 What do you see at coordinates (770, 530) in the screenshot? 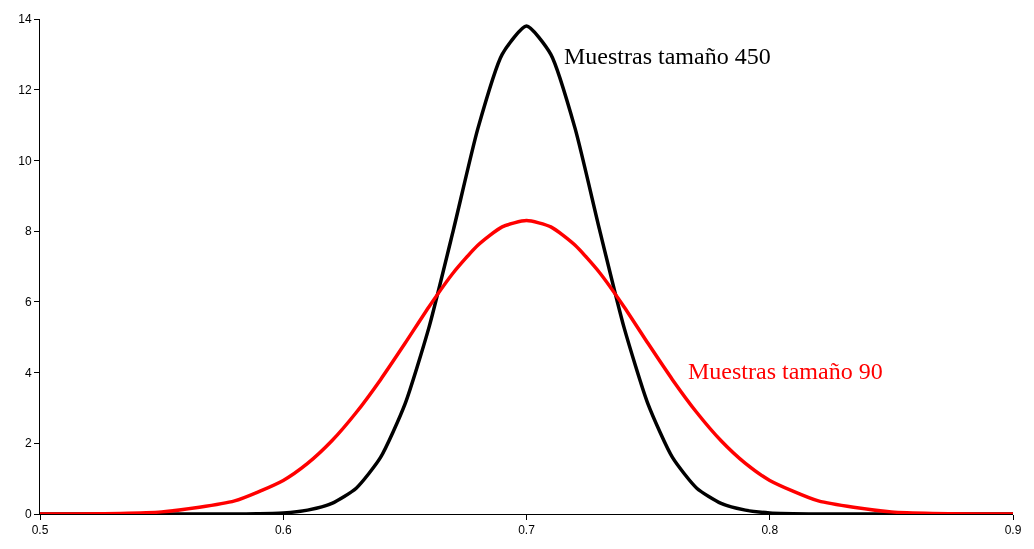
I see `x-tick-label: 0.8` at bounding box center [770, 530].